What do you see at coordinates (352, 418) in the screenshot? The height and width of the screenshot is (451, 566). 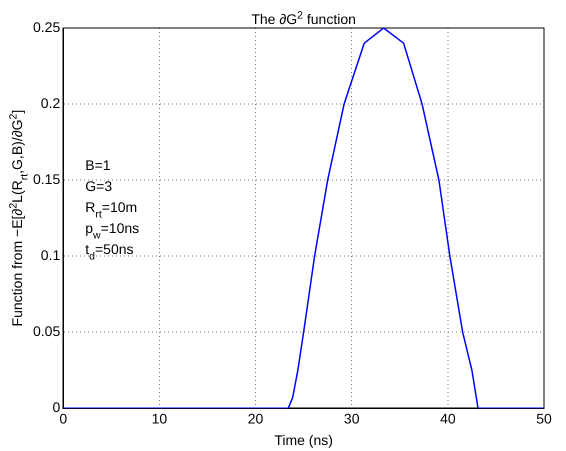 I see `x-tick-label: 30` at bounding box center [352, 418].